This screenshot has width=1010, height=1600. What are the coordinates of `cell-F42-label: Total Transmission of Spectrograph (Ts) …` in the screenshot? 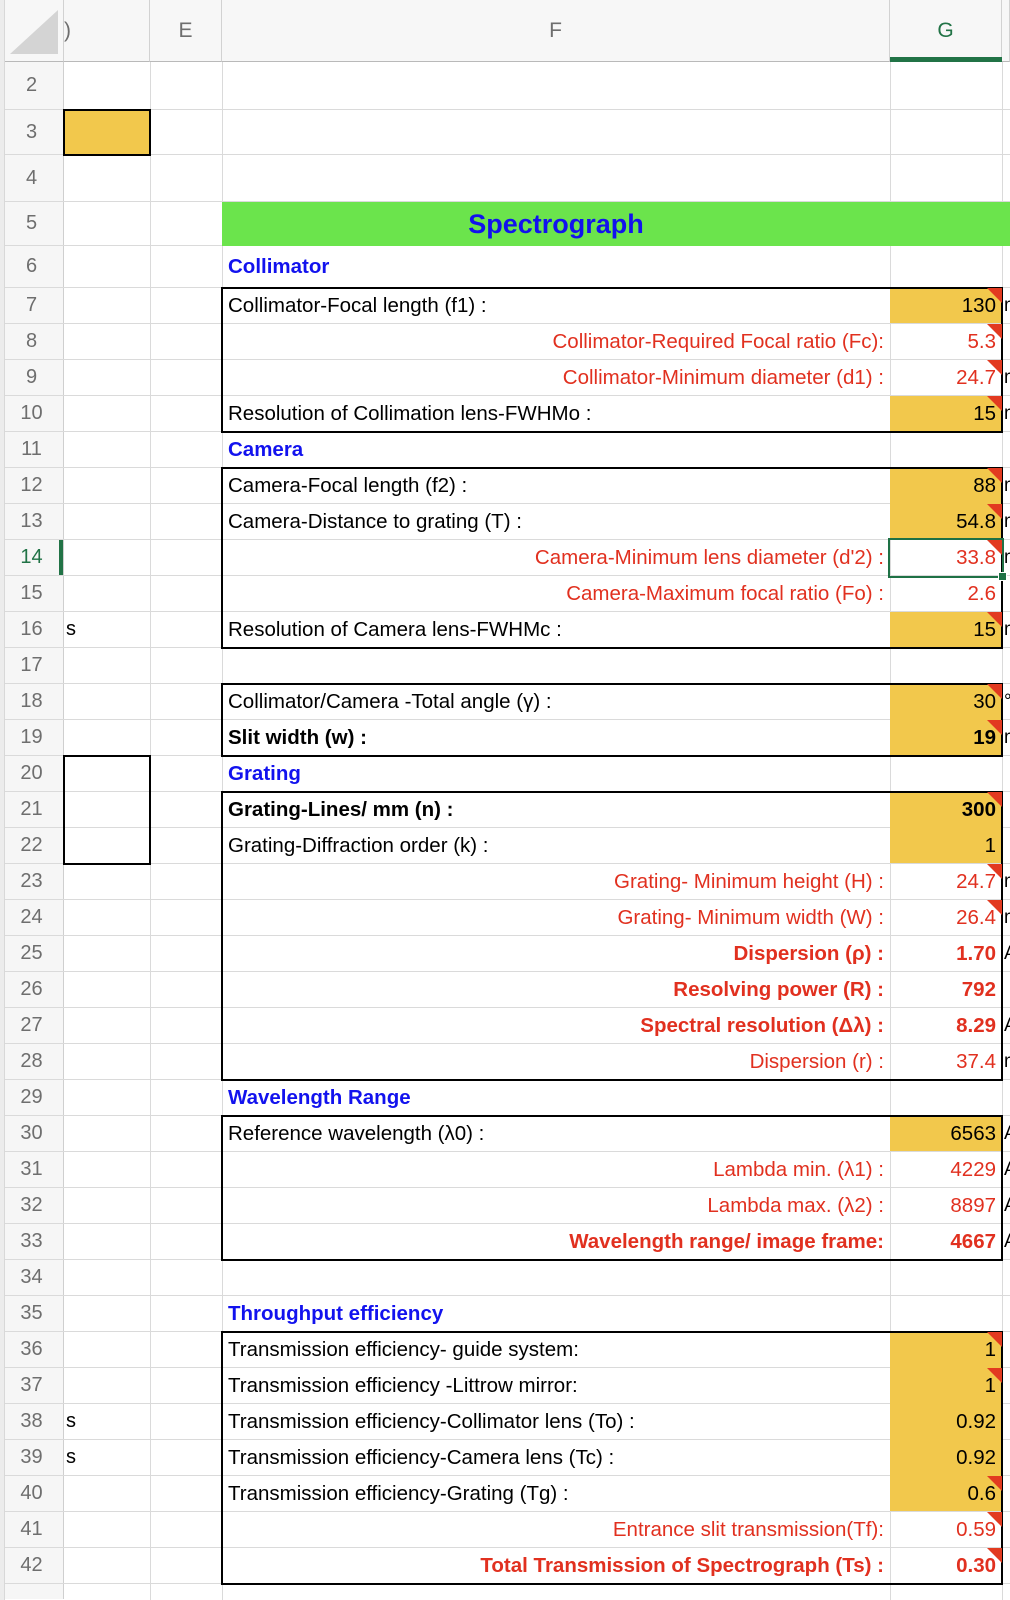 It's located at (682, 1565).